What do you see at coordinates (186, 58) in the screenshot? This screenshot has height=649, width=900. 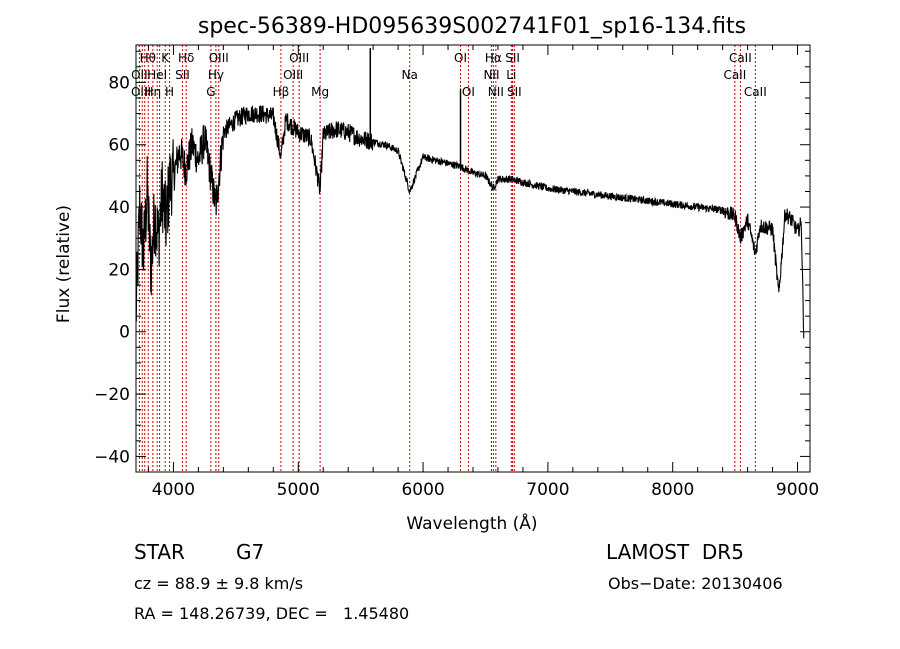 I see `line-marker-label: Hδ` at bounding box center [186, 58].